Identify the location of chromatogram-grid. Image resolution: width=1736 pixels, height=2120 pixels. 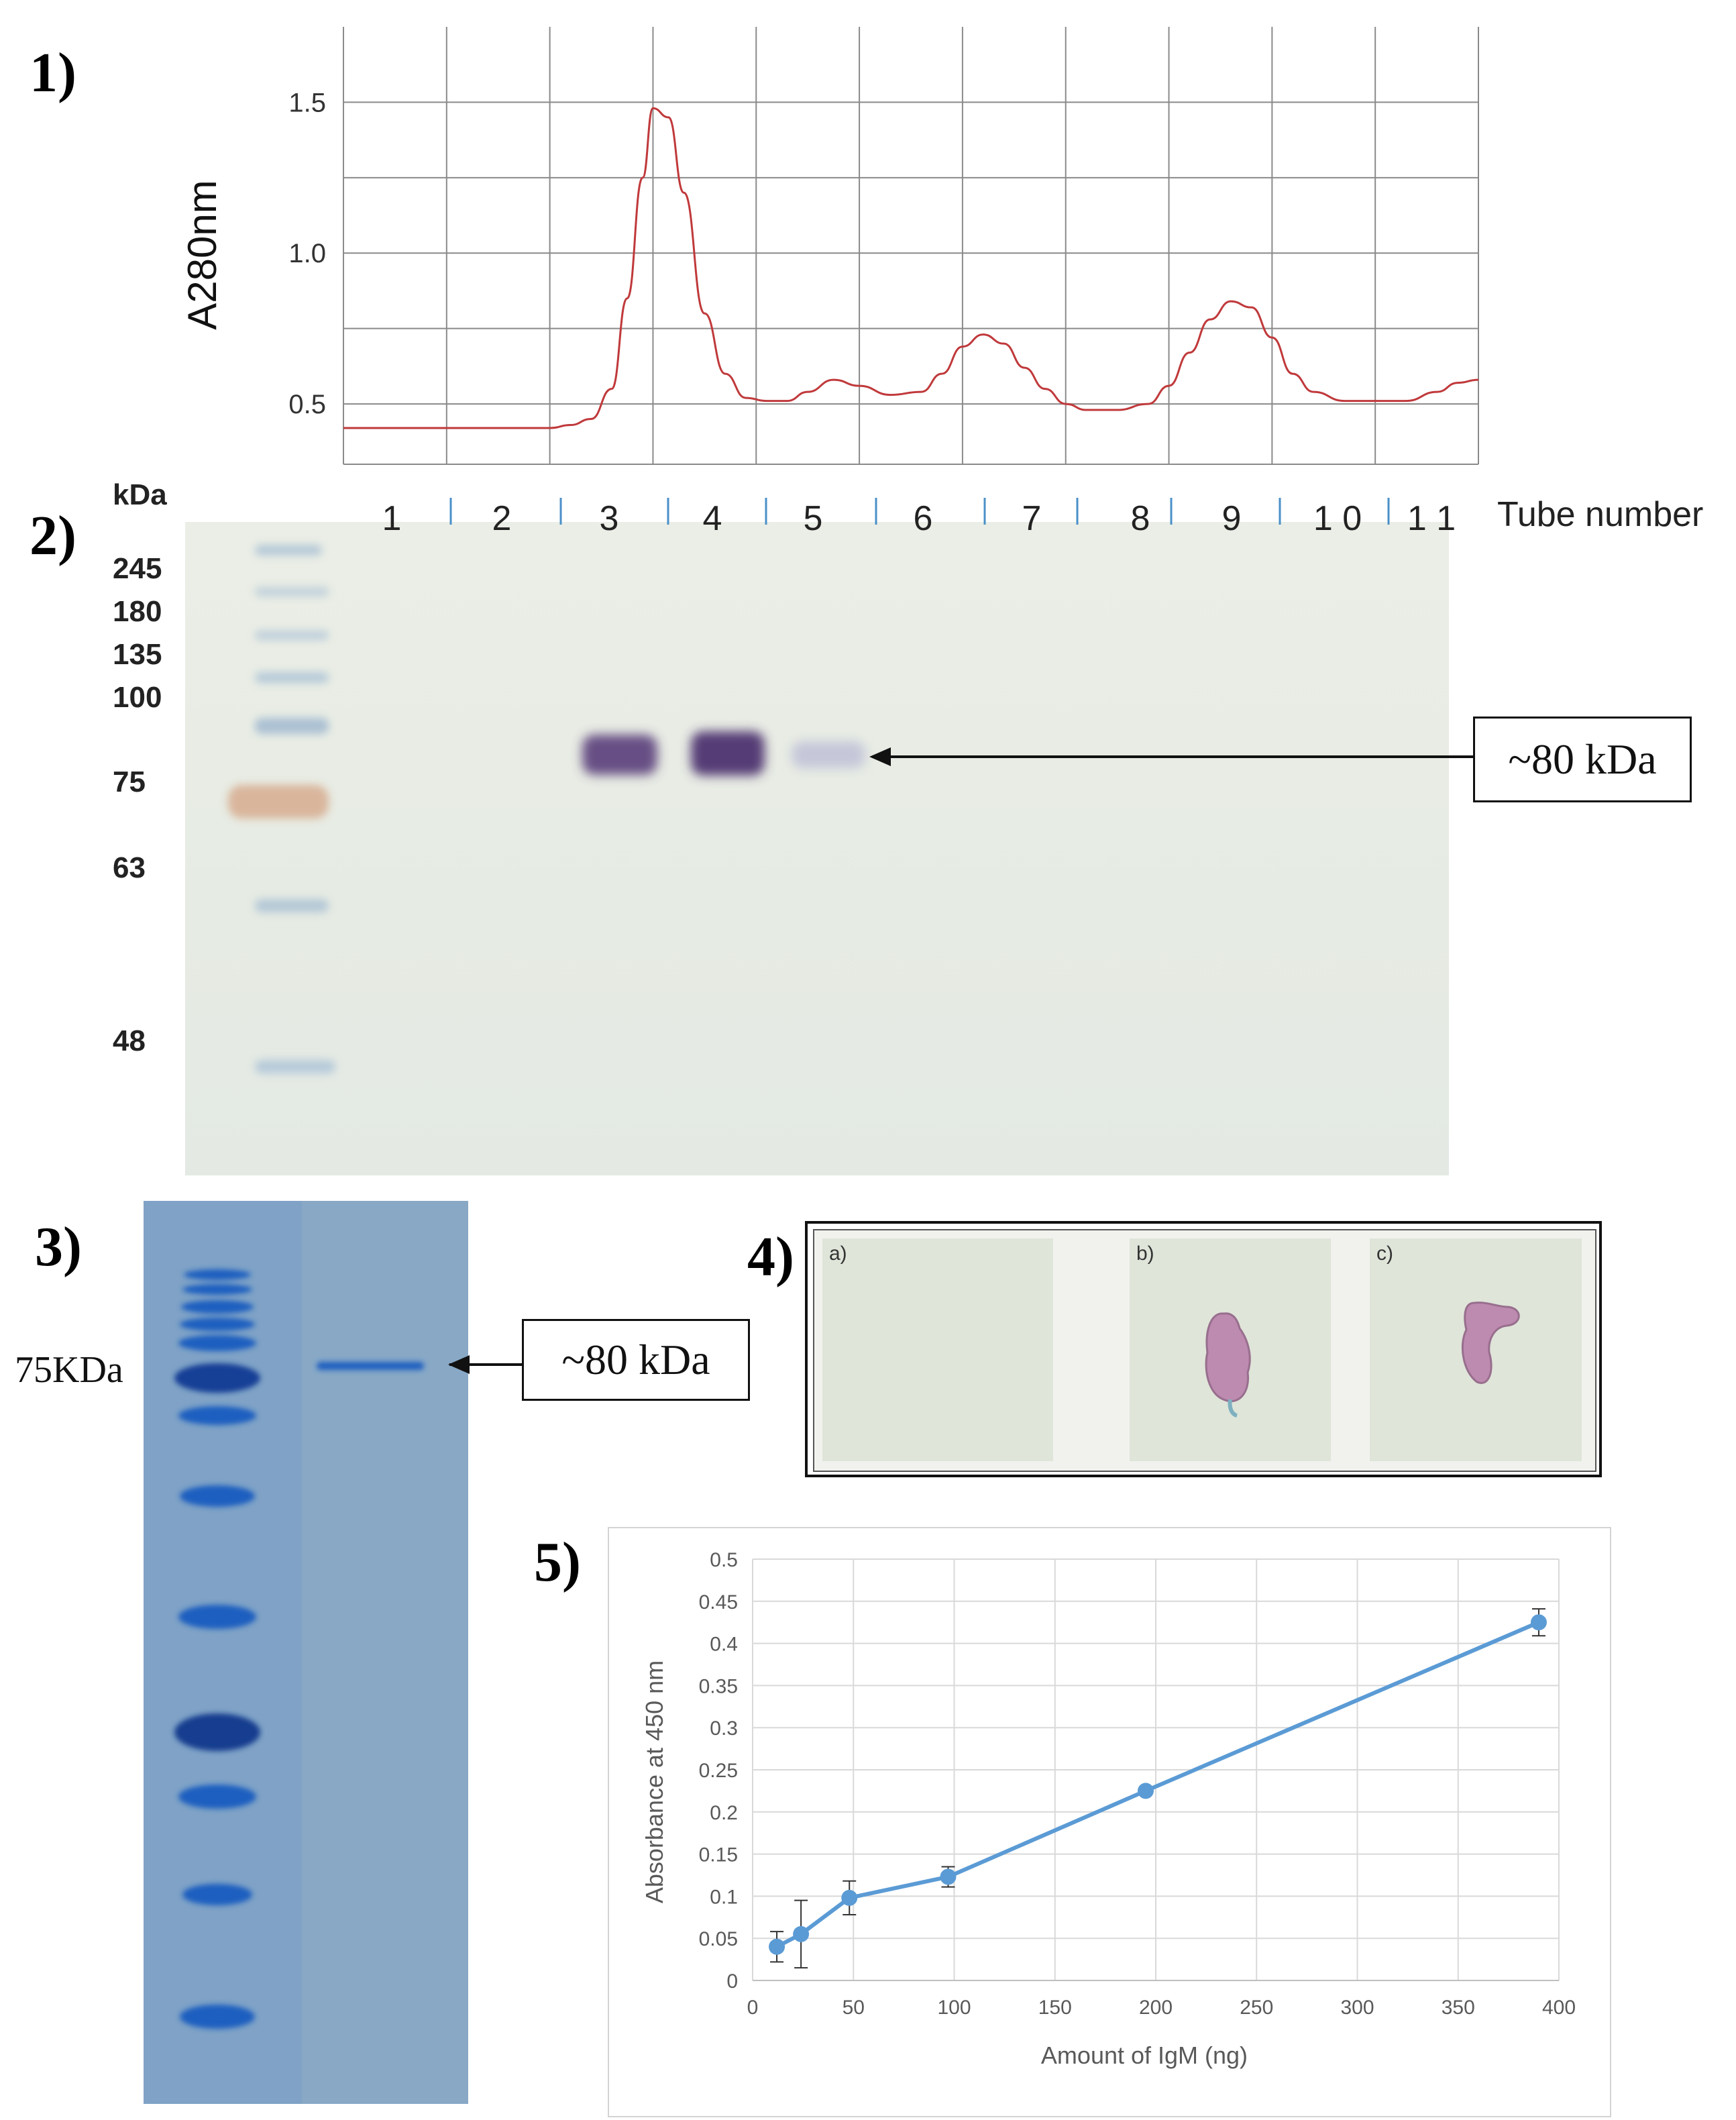
(911, 246).